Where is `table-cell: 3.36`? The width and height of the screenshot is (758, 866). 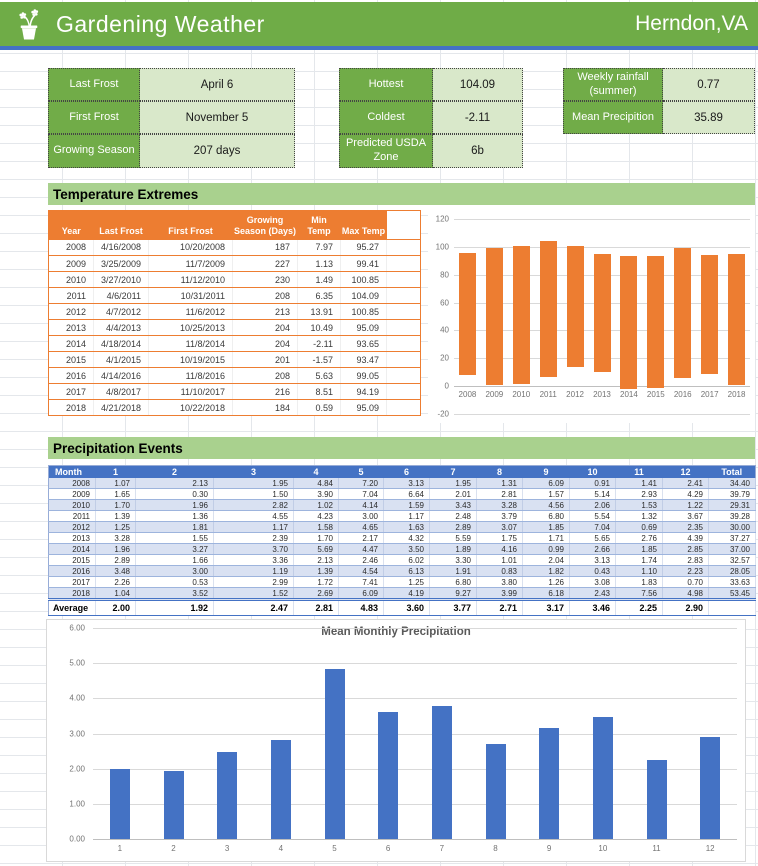 table-cell: 3.36 is located at coordinates (253, 560).